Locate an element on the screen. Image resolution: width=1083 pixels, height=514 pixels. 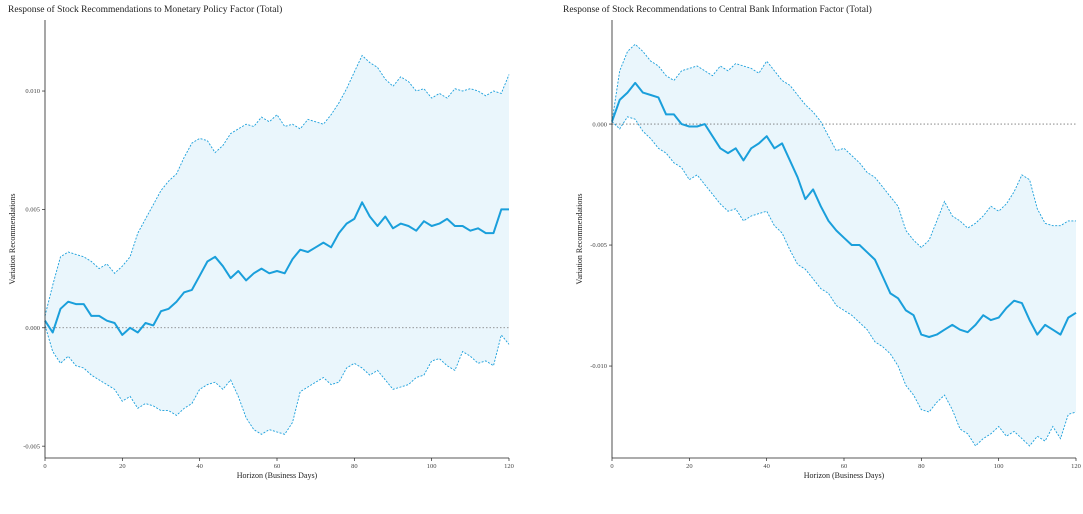
estimate-line is located at coordinates (276, 268).